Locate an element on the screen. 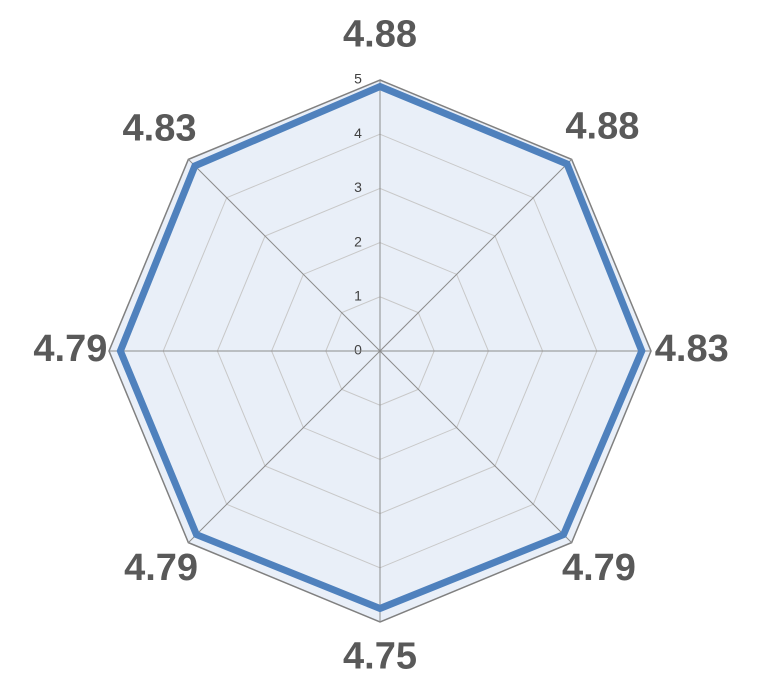 The width and height of the screenshot is (763, 692). data-label: 4.75 is located at coordinates (380, 656).